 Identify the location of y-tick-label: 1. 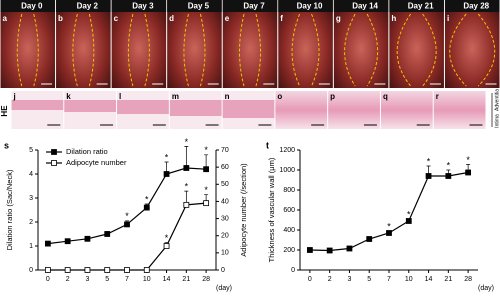
(31, 246).